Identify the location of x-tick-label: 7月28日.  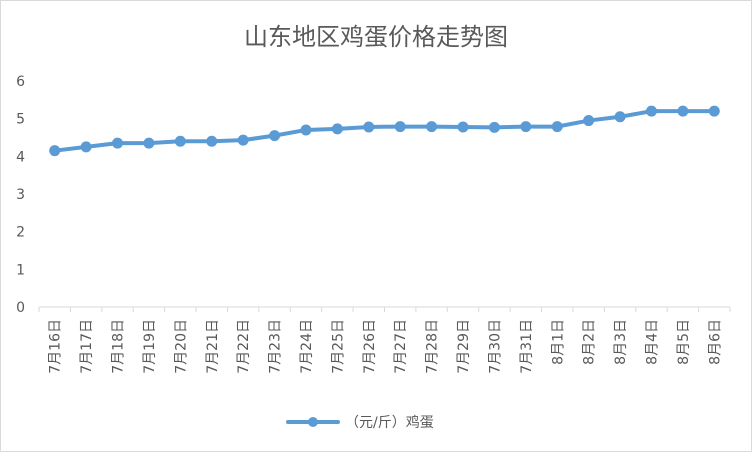
(433, 346).